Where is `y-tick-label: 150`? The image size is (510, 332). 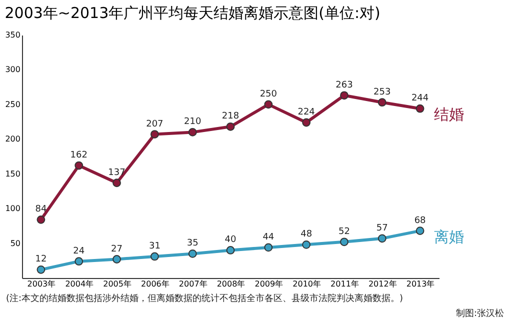
y-tick-label: 150 is located at coordinates (12, 173).